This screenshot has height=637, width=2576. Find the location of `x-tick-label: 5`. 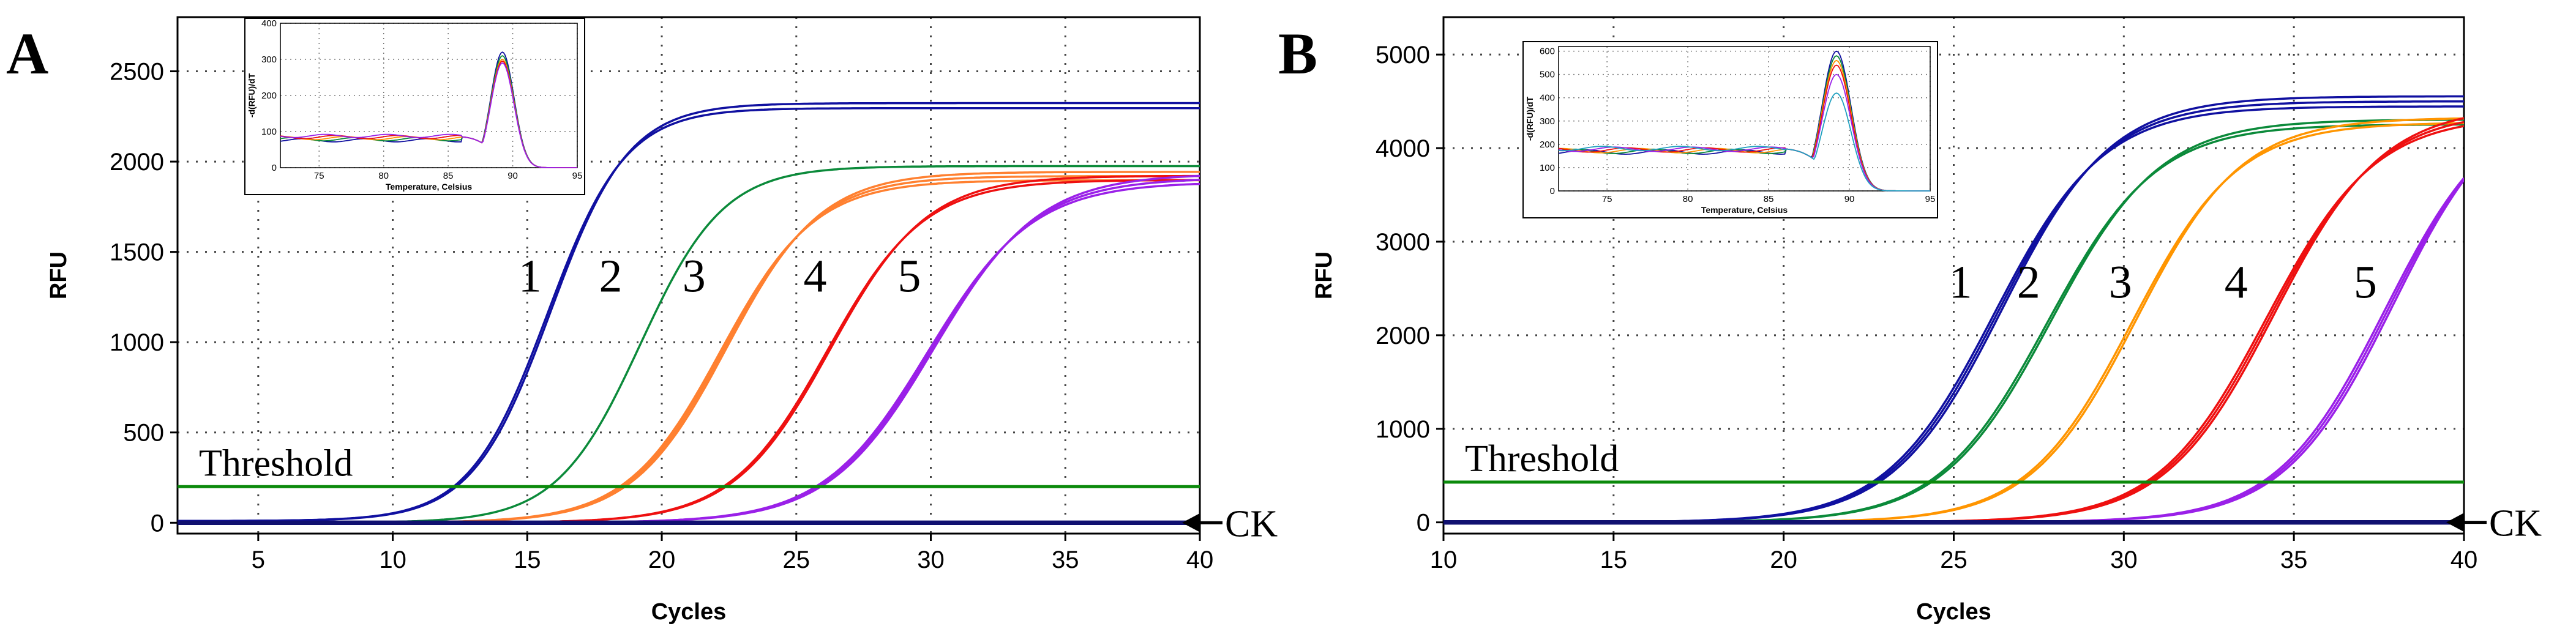

x-tick-label: 5 is located at coordinates (259, 559).